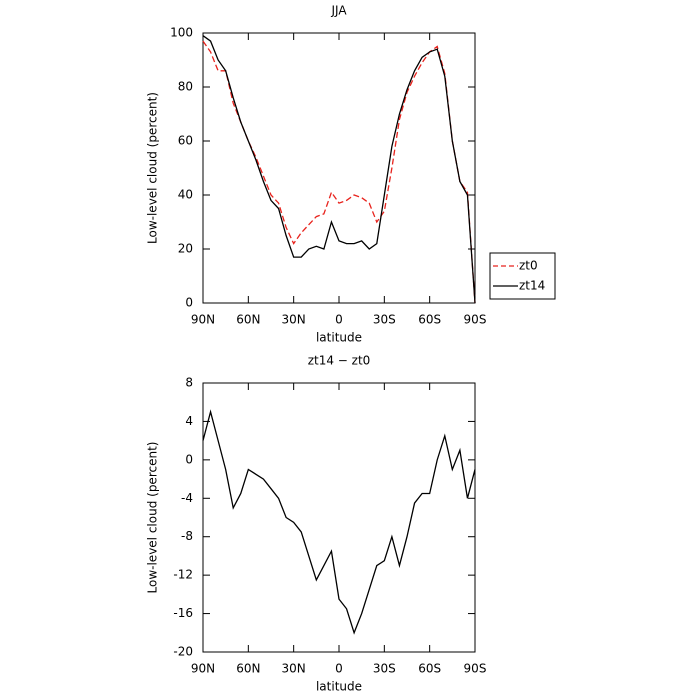 This screenshot has width=700, height=700. Describe the element at coordinates (187, 536) in the screenshot. I see `y-tick-label: -8` at that location.